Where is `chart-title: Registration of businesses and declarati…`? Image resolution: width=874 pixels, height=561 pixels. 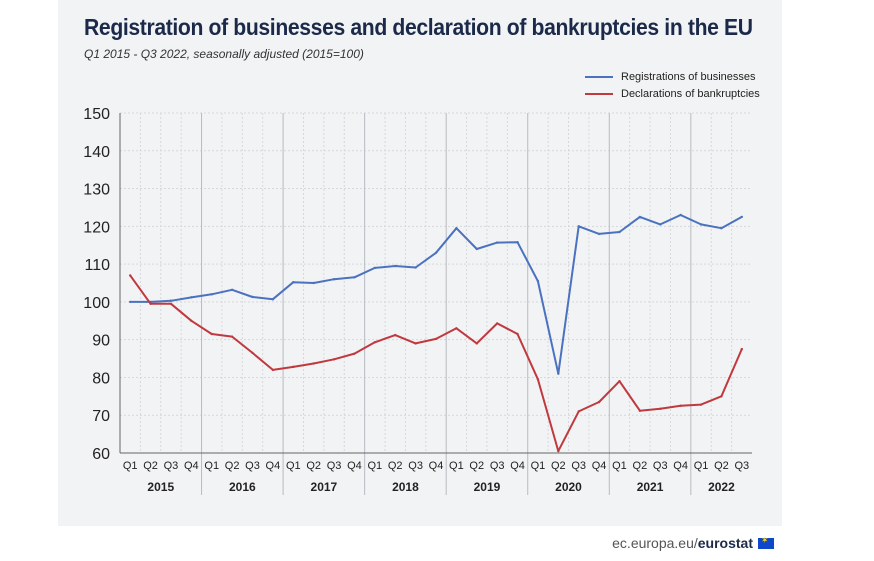 chart-title: Registration of businesses and declarati… is located at coordinates (418, 27).